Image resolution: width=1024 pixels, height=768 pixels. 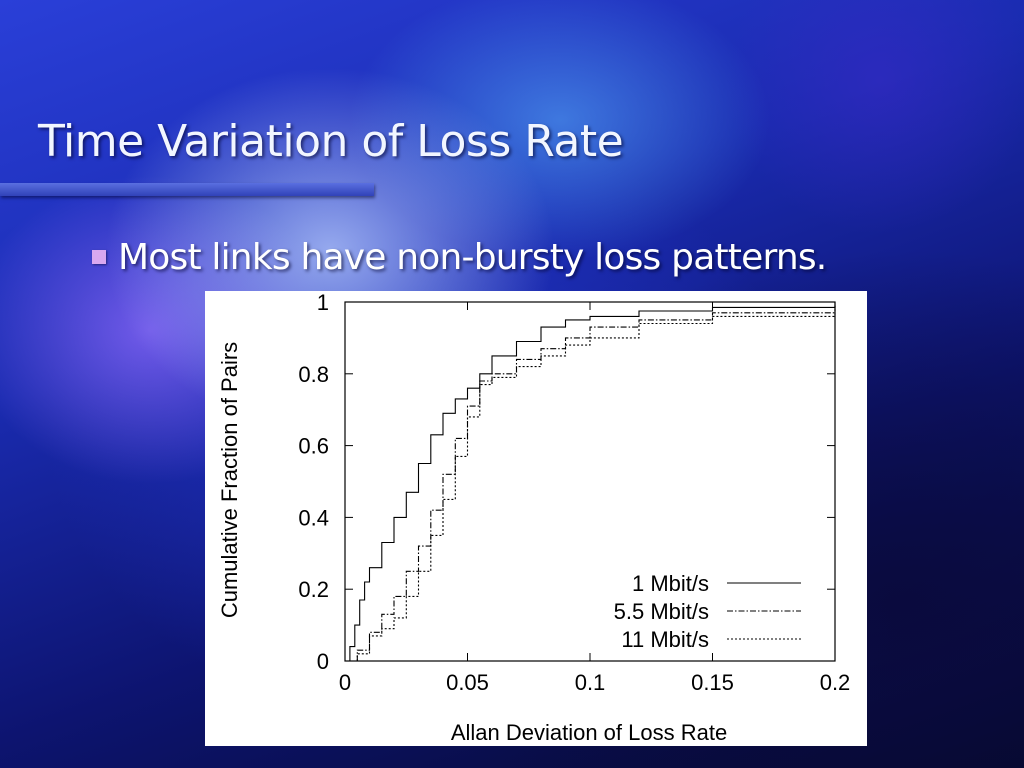 What do you see at coordinates (313, 517) in the screenshot?
I see `y-tick-label: 0.4` at bounding box center [313, 517].